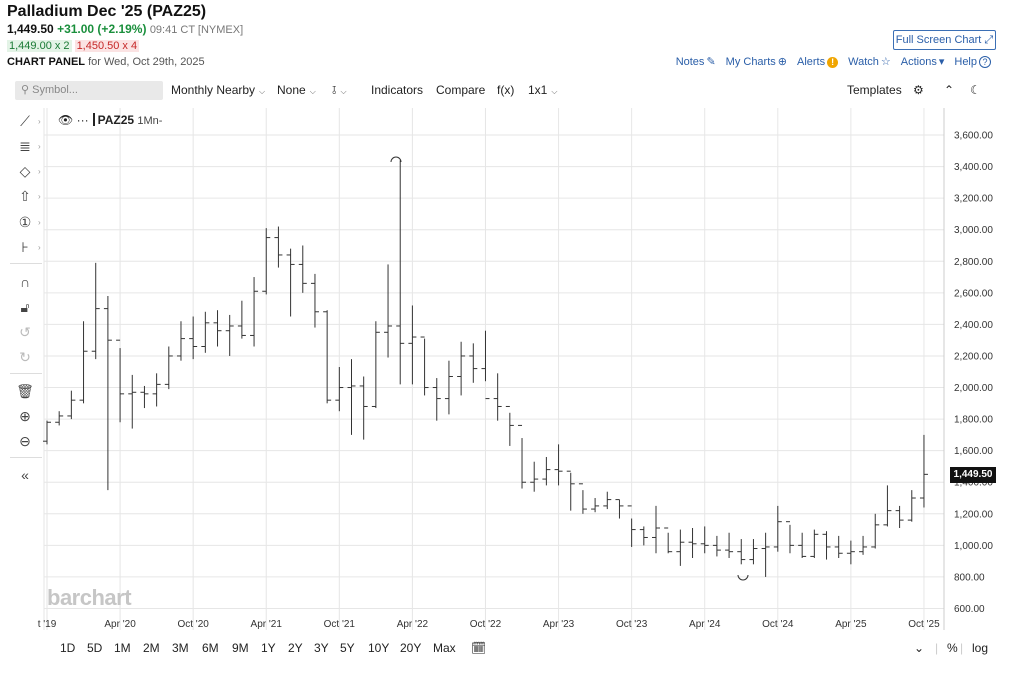 This screenshot has height=680, width=1009. Describe the element at coordinates (538, 90) in the screenshot. I see `layout-label: 1x1` at that location.